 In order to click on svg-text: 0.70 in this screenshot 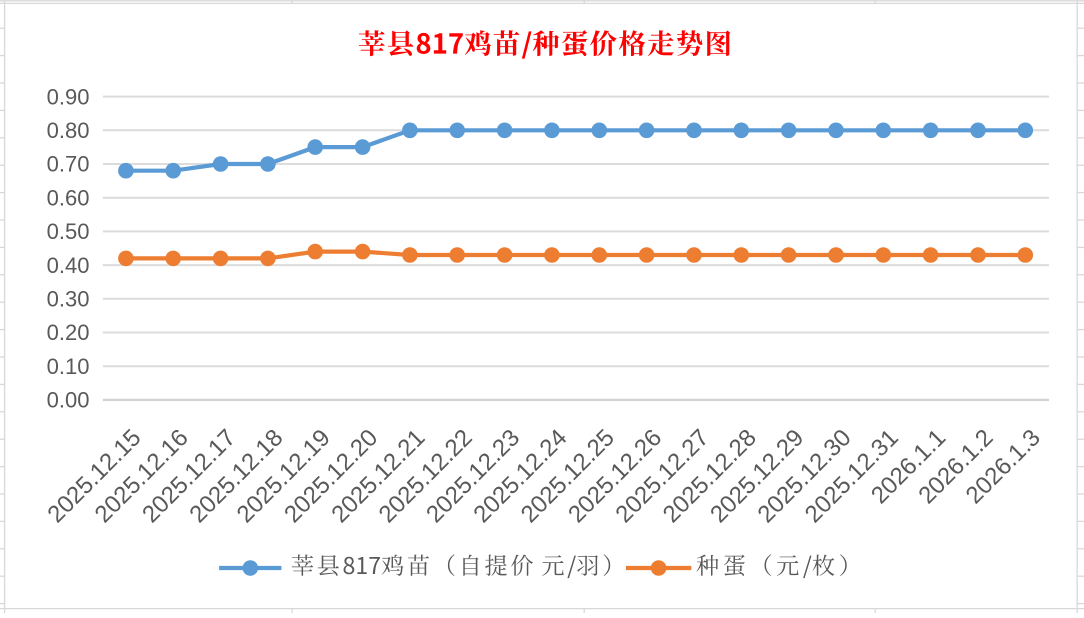, I will do `click(68, 164)`.